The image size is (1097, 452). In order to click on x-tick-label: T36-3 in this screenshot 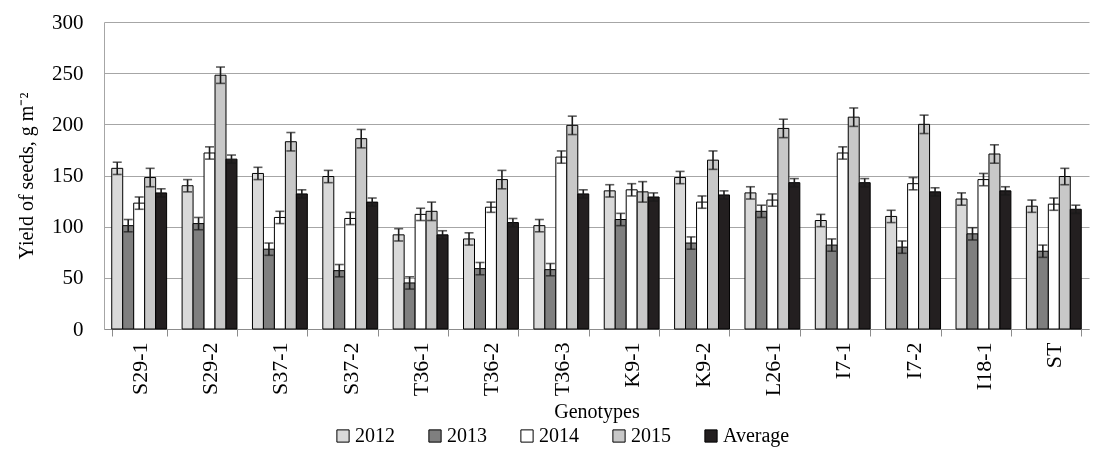, I will do `click(561, 369)`.